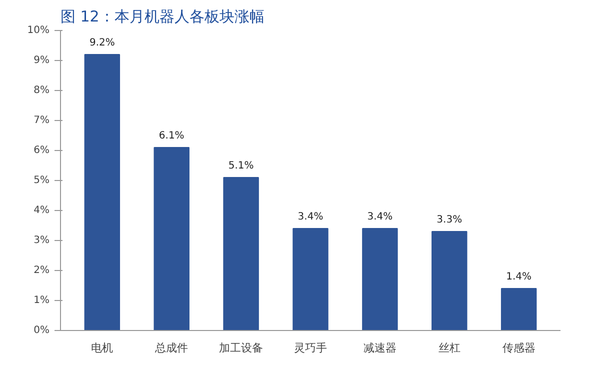 This screenshot has height=386, width=607. I want to click on data-label: 3.3%, so click(449, 220).